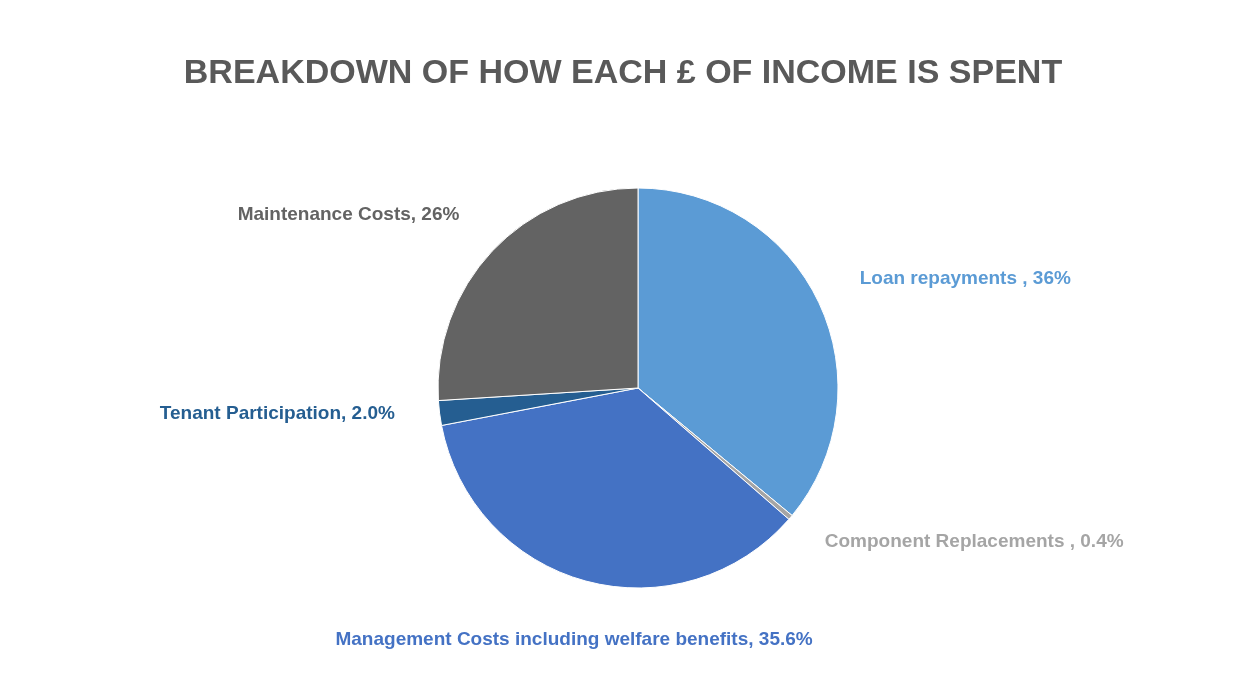 The width and height of the screenshot is (1246, 693). Describe the element at coordinates (348, 214) in the screenshot. I see `slice-label: Maintenance Costs, 26%` at that location.